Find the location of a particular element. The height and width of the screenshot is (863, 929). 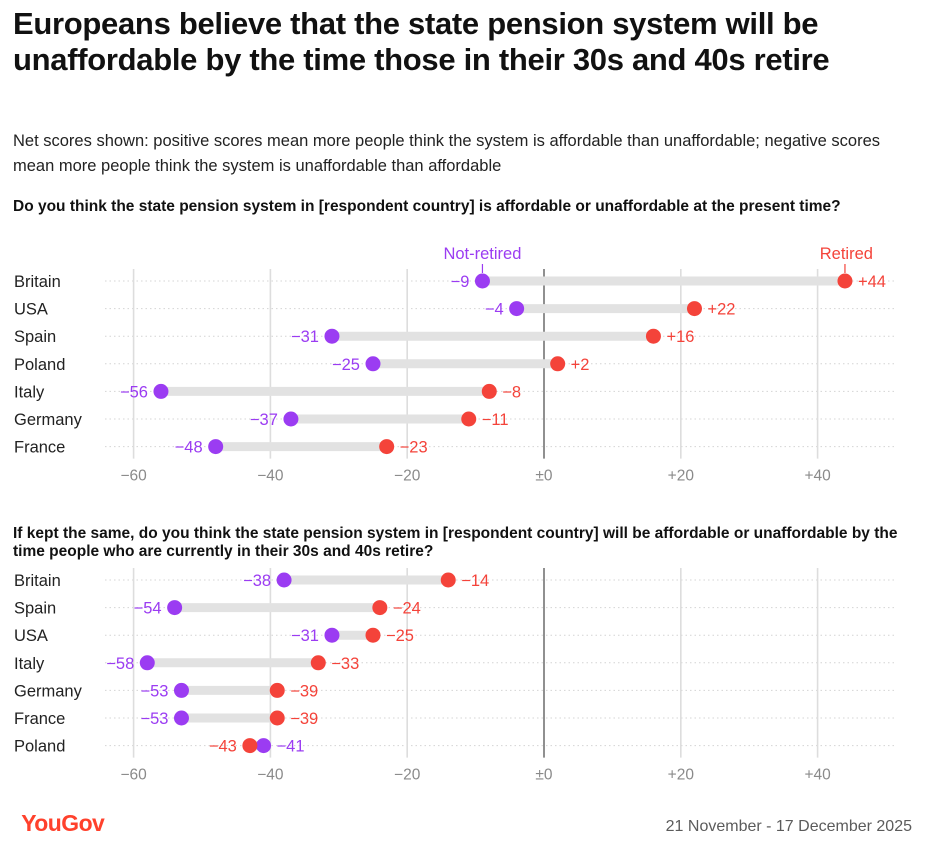

retired-value-label: −8 is located at coordinates (511, 392).